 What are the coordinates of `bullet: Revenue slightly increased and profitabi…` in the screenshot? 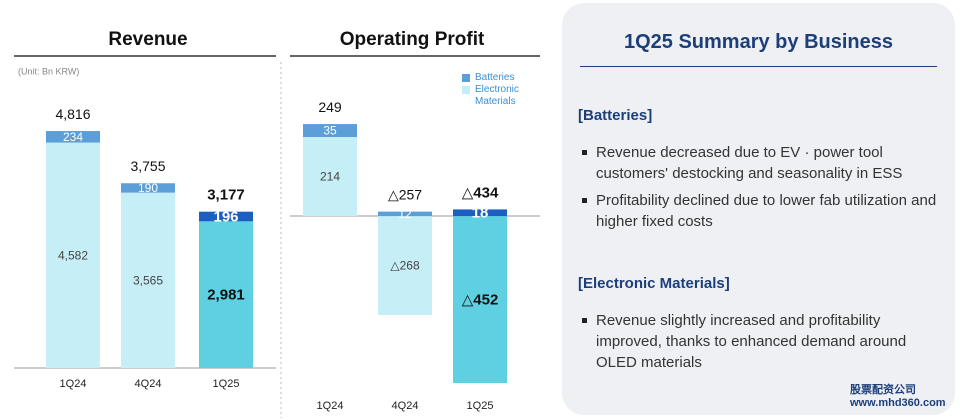 It's located at (763, 341).